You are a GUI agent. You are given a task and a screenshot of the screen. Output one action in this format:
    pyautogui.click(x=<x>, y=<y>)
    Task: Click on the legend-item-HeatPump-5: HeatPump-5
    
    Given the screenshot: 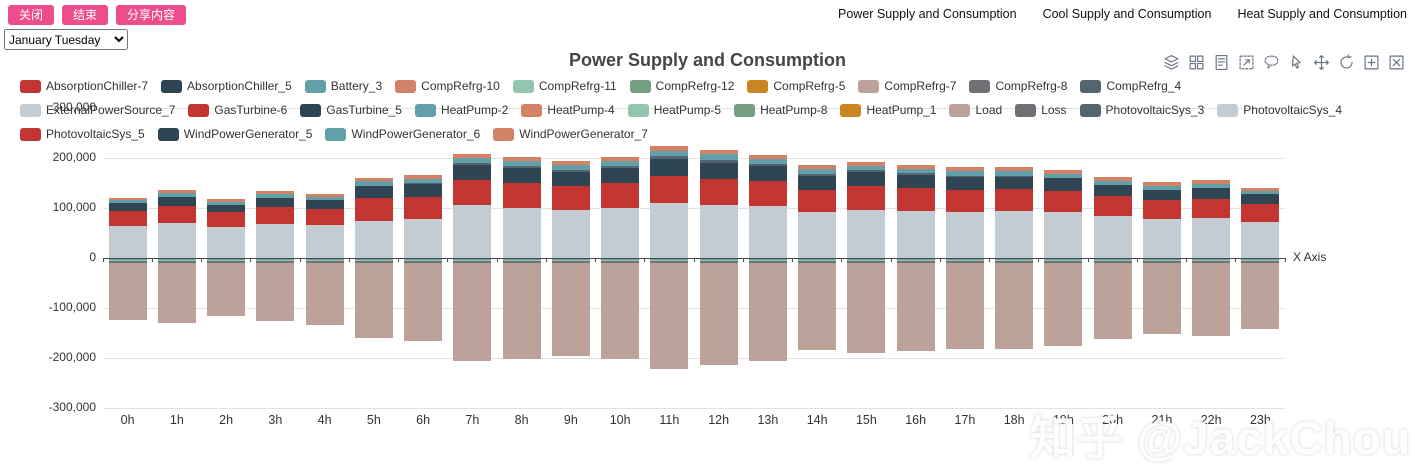 What is the action you would take?
    pyautogui.click(x=674, y=110)
    